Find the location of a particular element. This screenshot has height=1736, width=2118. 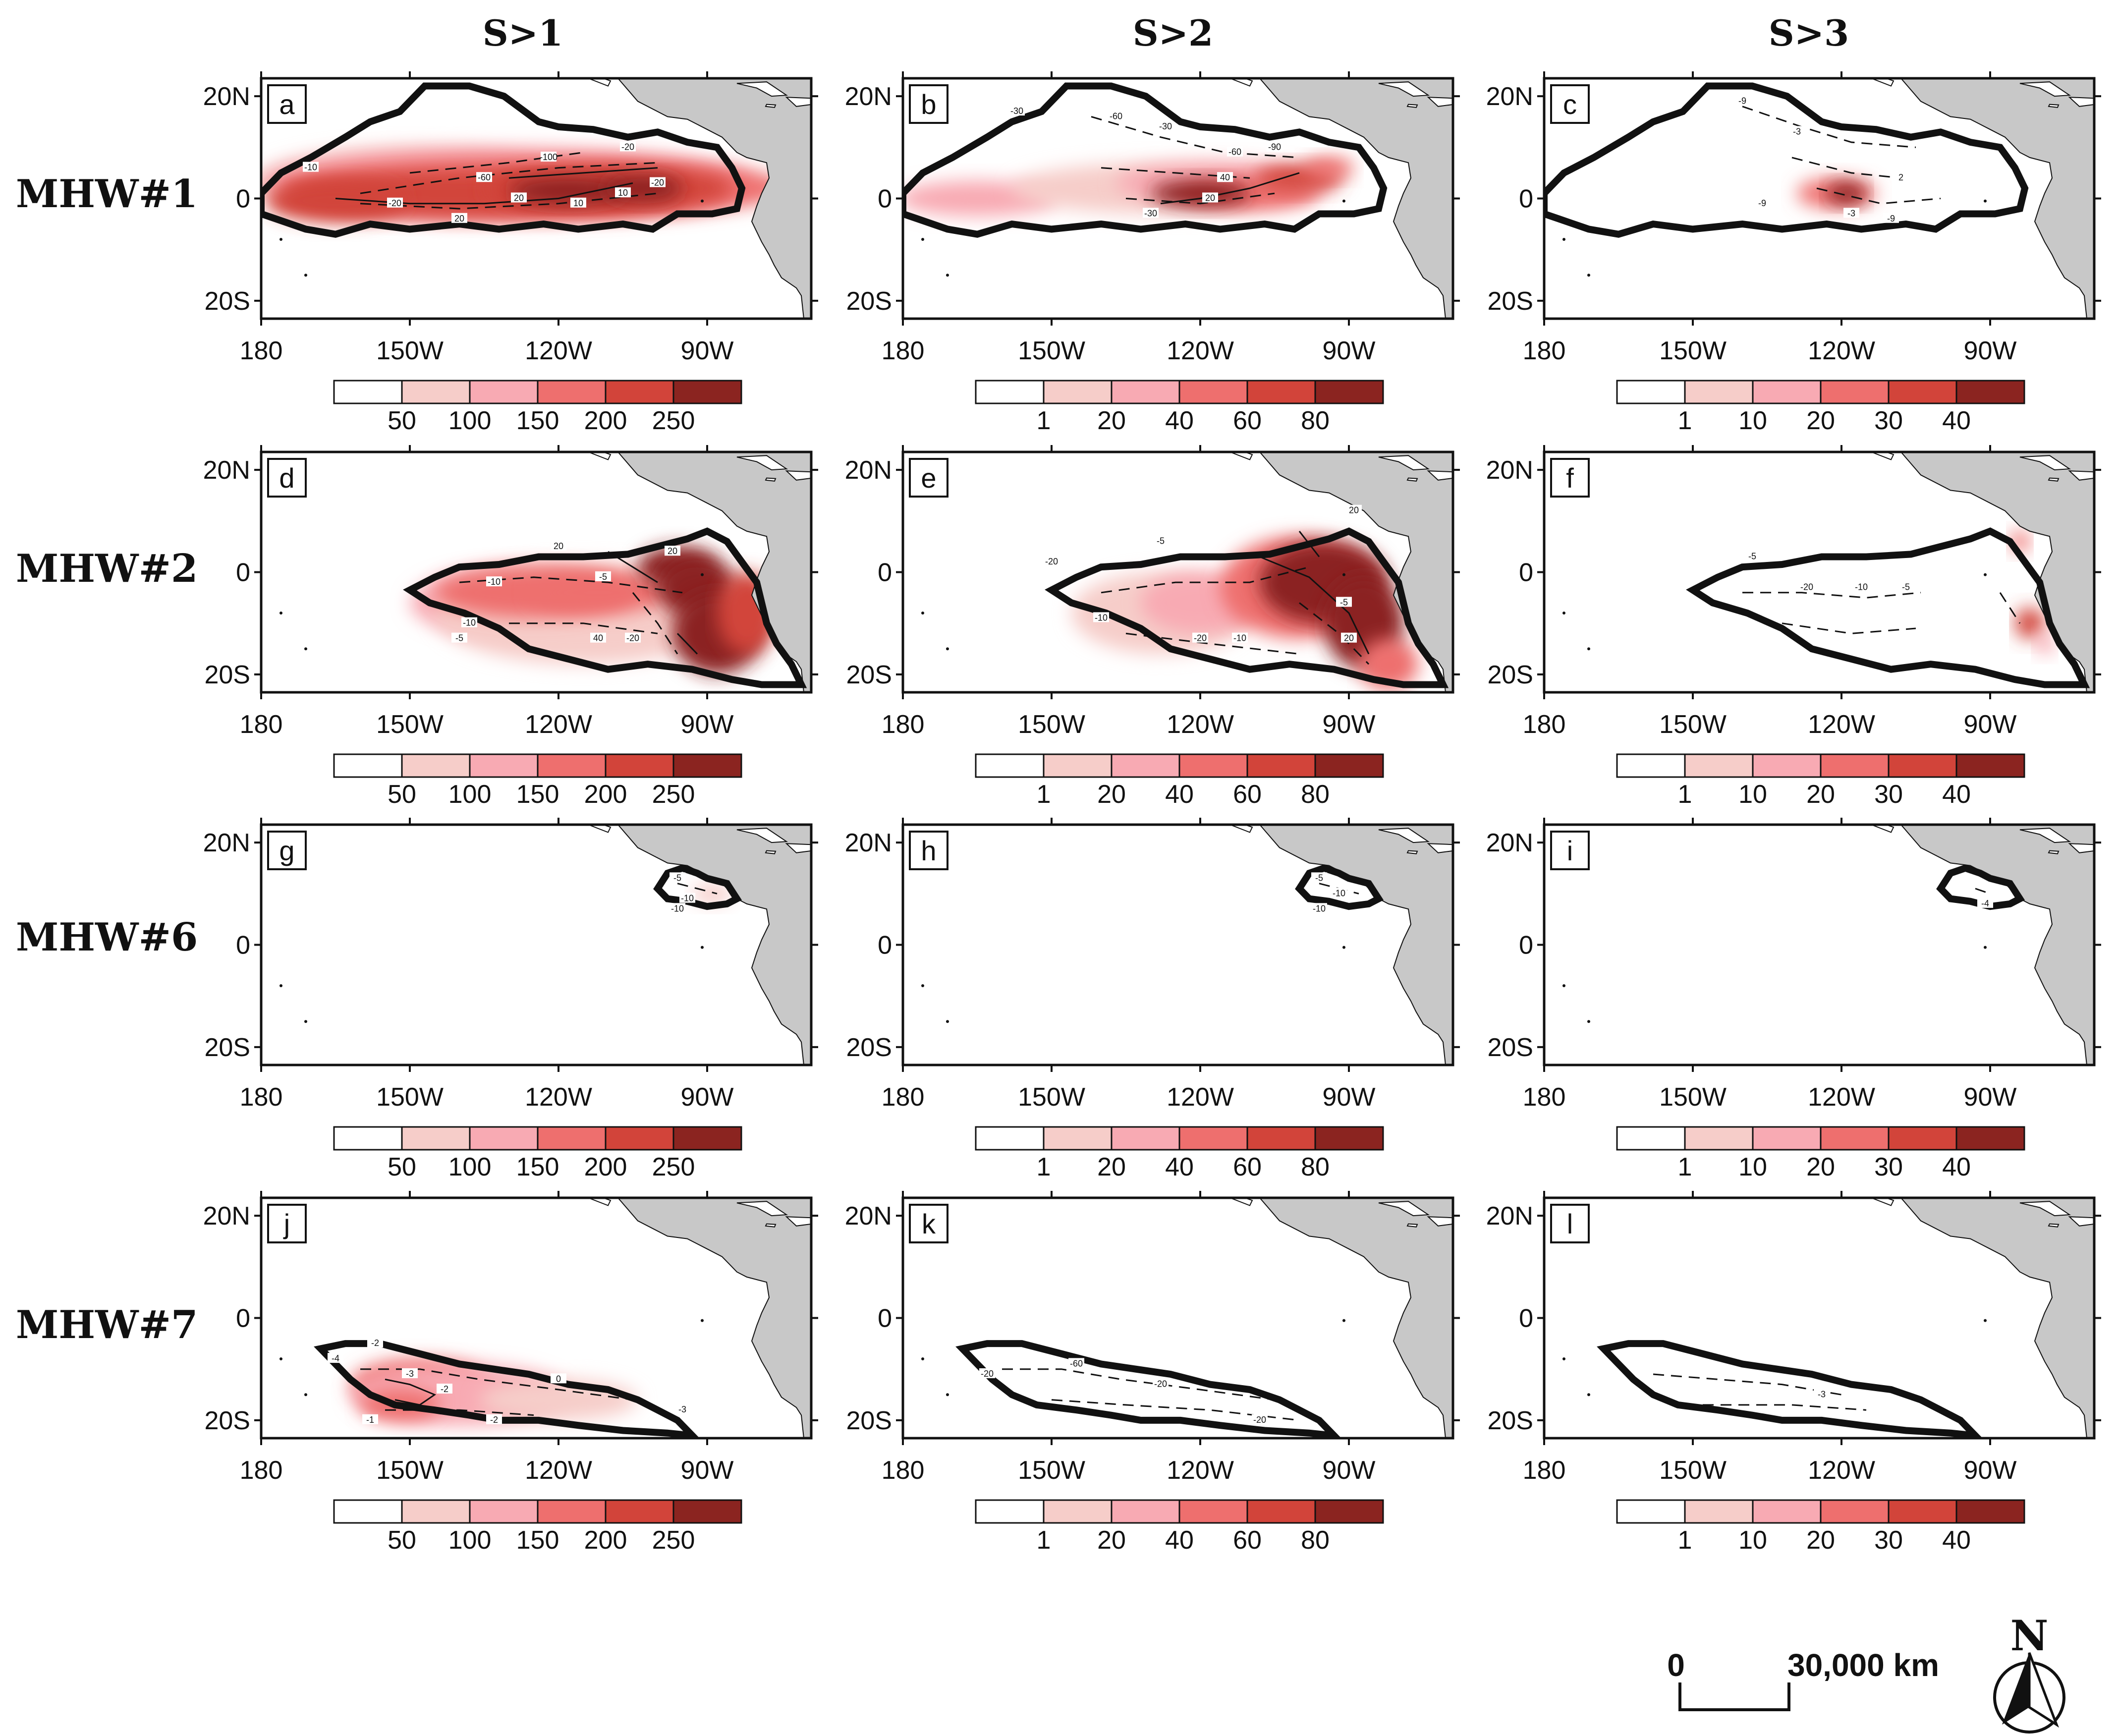

contour-label: 0 is located at coordinates (558, 1378).